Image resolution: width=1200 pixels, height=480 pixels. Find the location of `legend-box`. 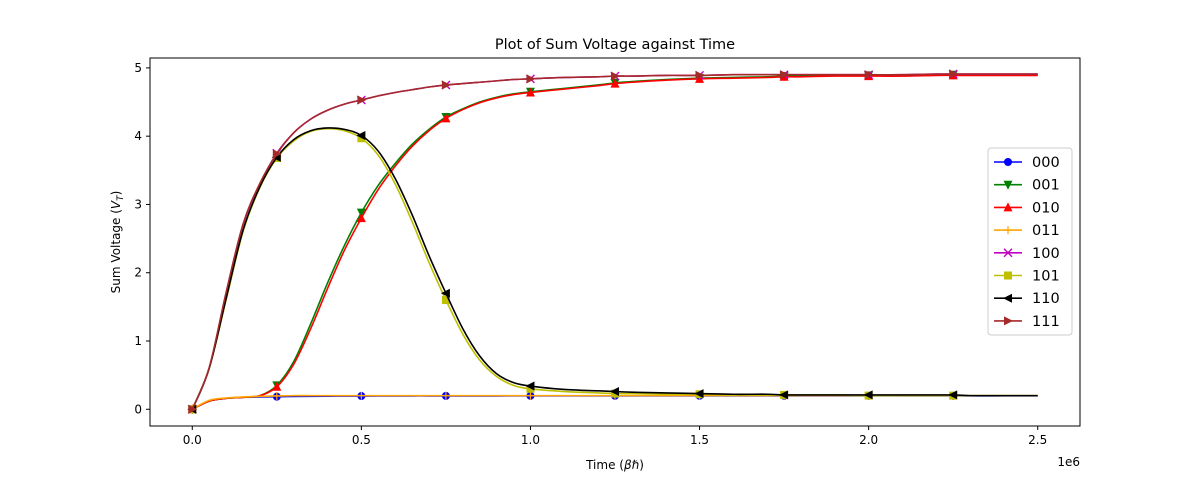

legend-box is located at coordinates (1030, 241).